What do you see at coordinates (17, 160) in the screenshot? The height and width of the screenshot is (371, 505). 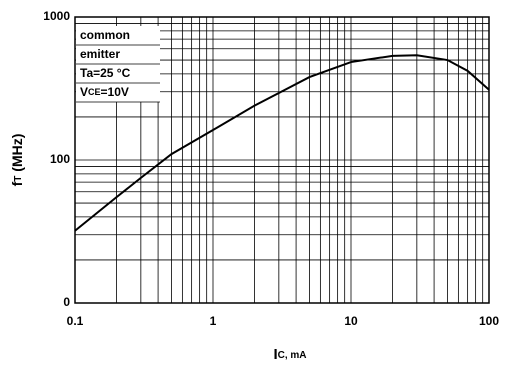 I see `y-axis-title: fT (MHz)` at bounding box center [17, 160].